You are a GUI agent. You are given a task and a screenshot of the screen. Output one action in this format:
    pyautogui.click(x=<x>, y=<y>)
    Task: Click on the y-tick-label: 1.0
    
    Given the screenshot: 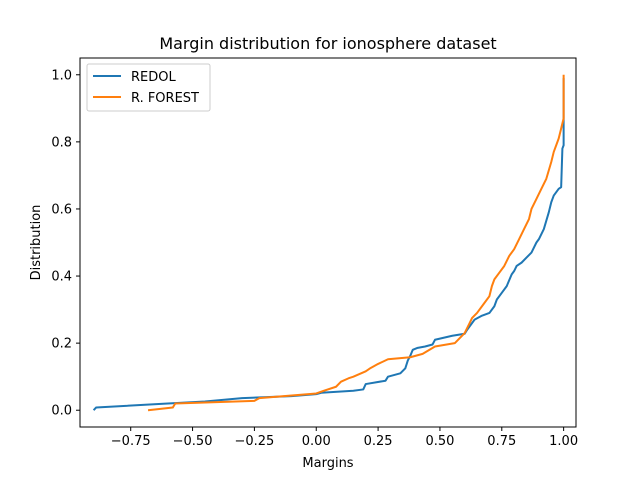 What is the action you would take?
    pyautogui.click(x=61, y=75)
    